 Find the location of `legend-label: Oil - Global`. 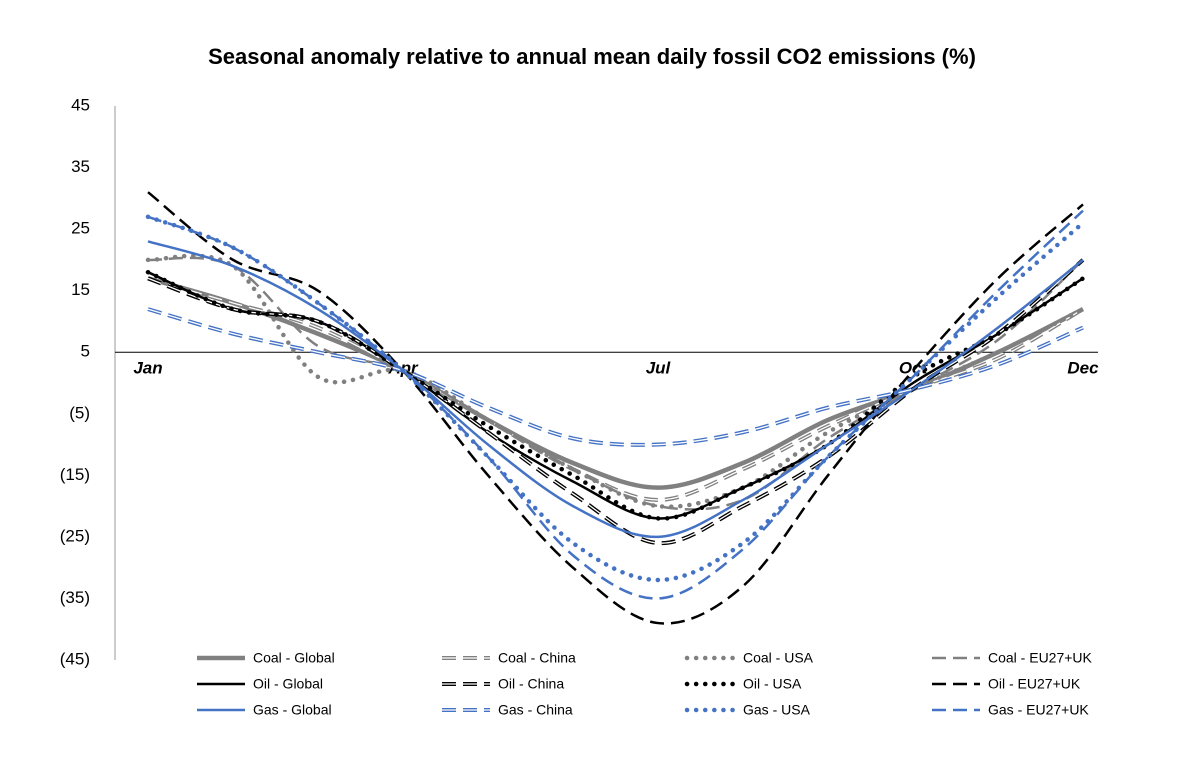

legend-label: Oil - Global is located at coordinates (288, 684).